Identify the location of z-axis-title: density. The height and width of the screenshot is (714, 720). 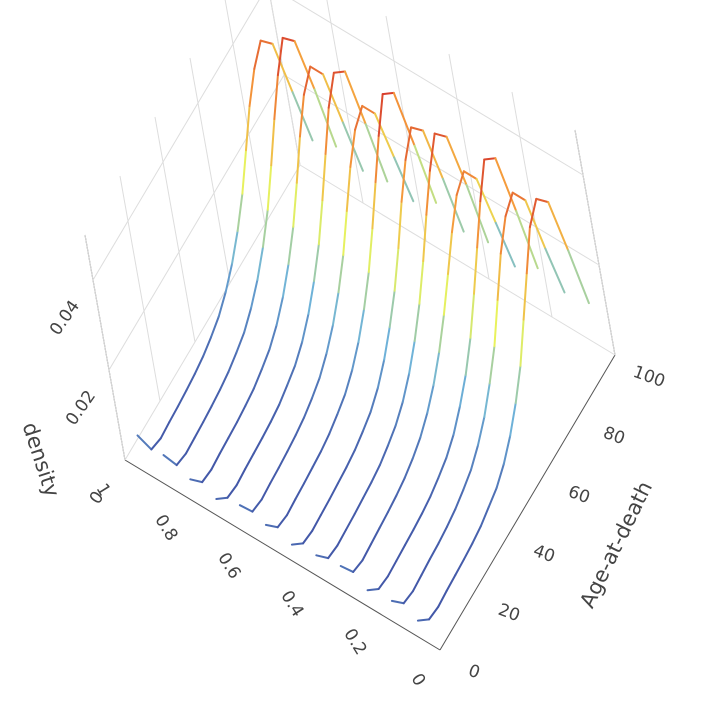
(41, 459).